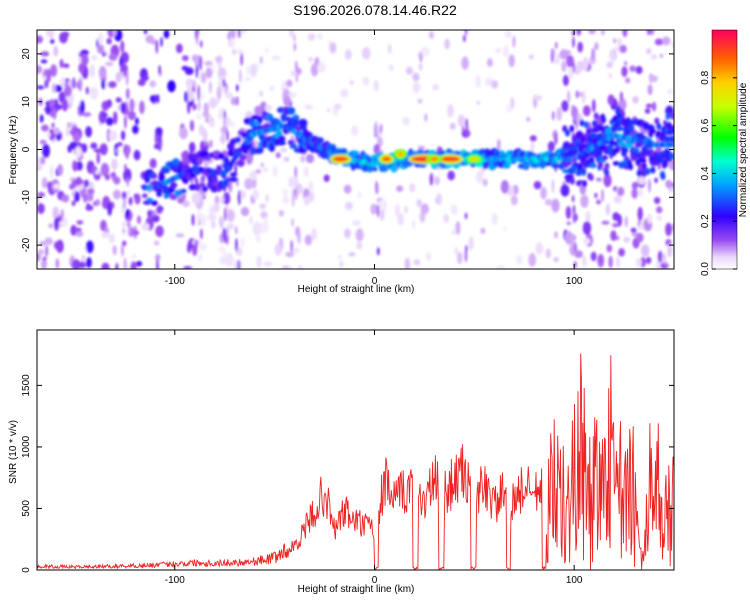  Describe the element at coordinates (705, 173) in the screenshot. I see `colorbar-tick-label: 0.4` at that location.